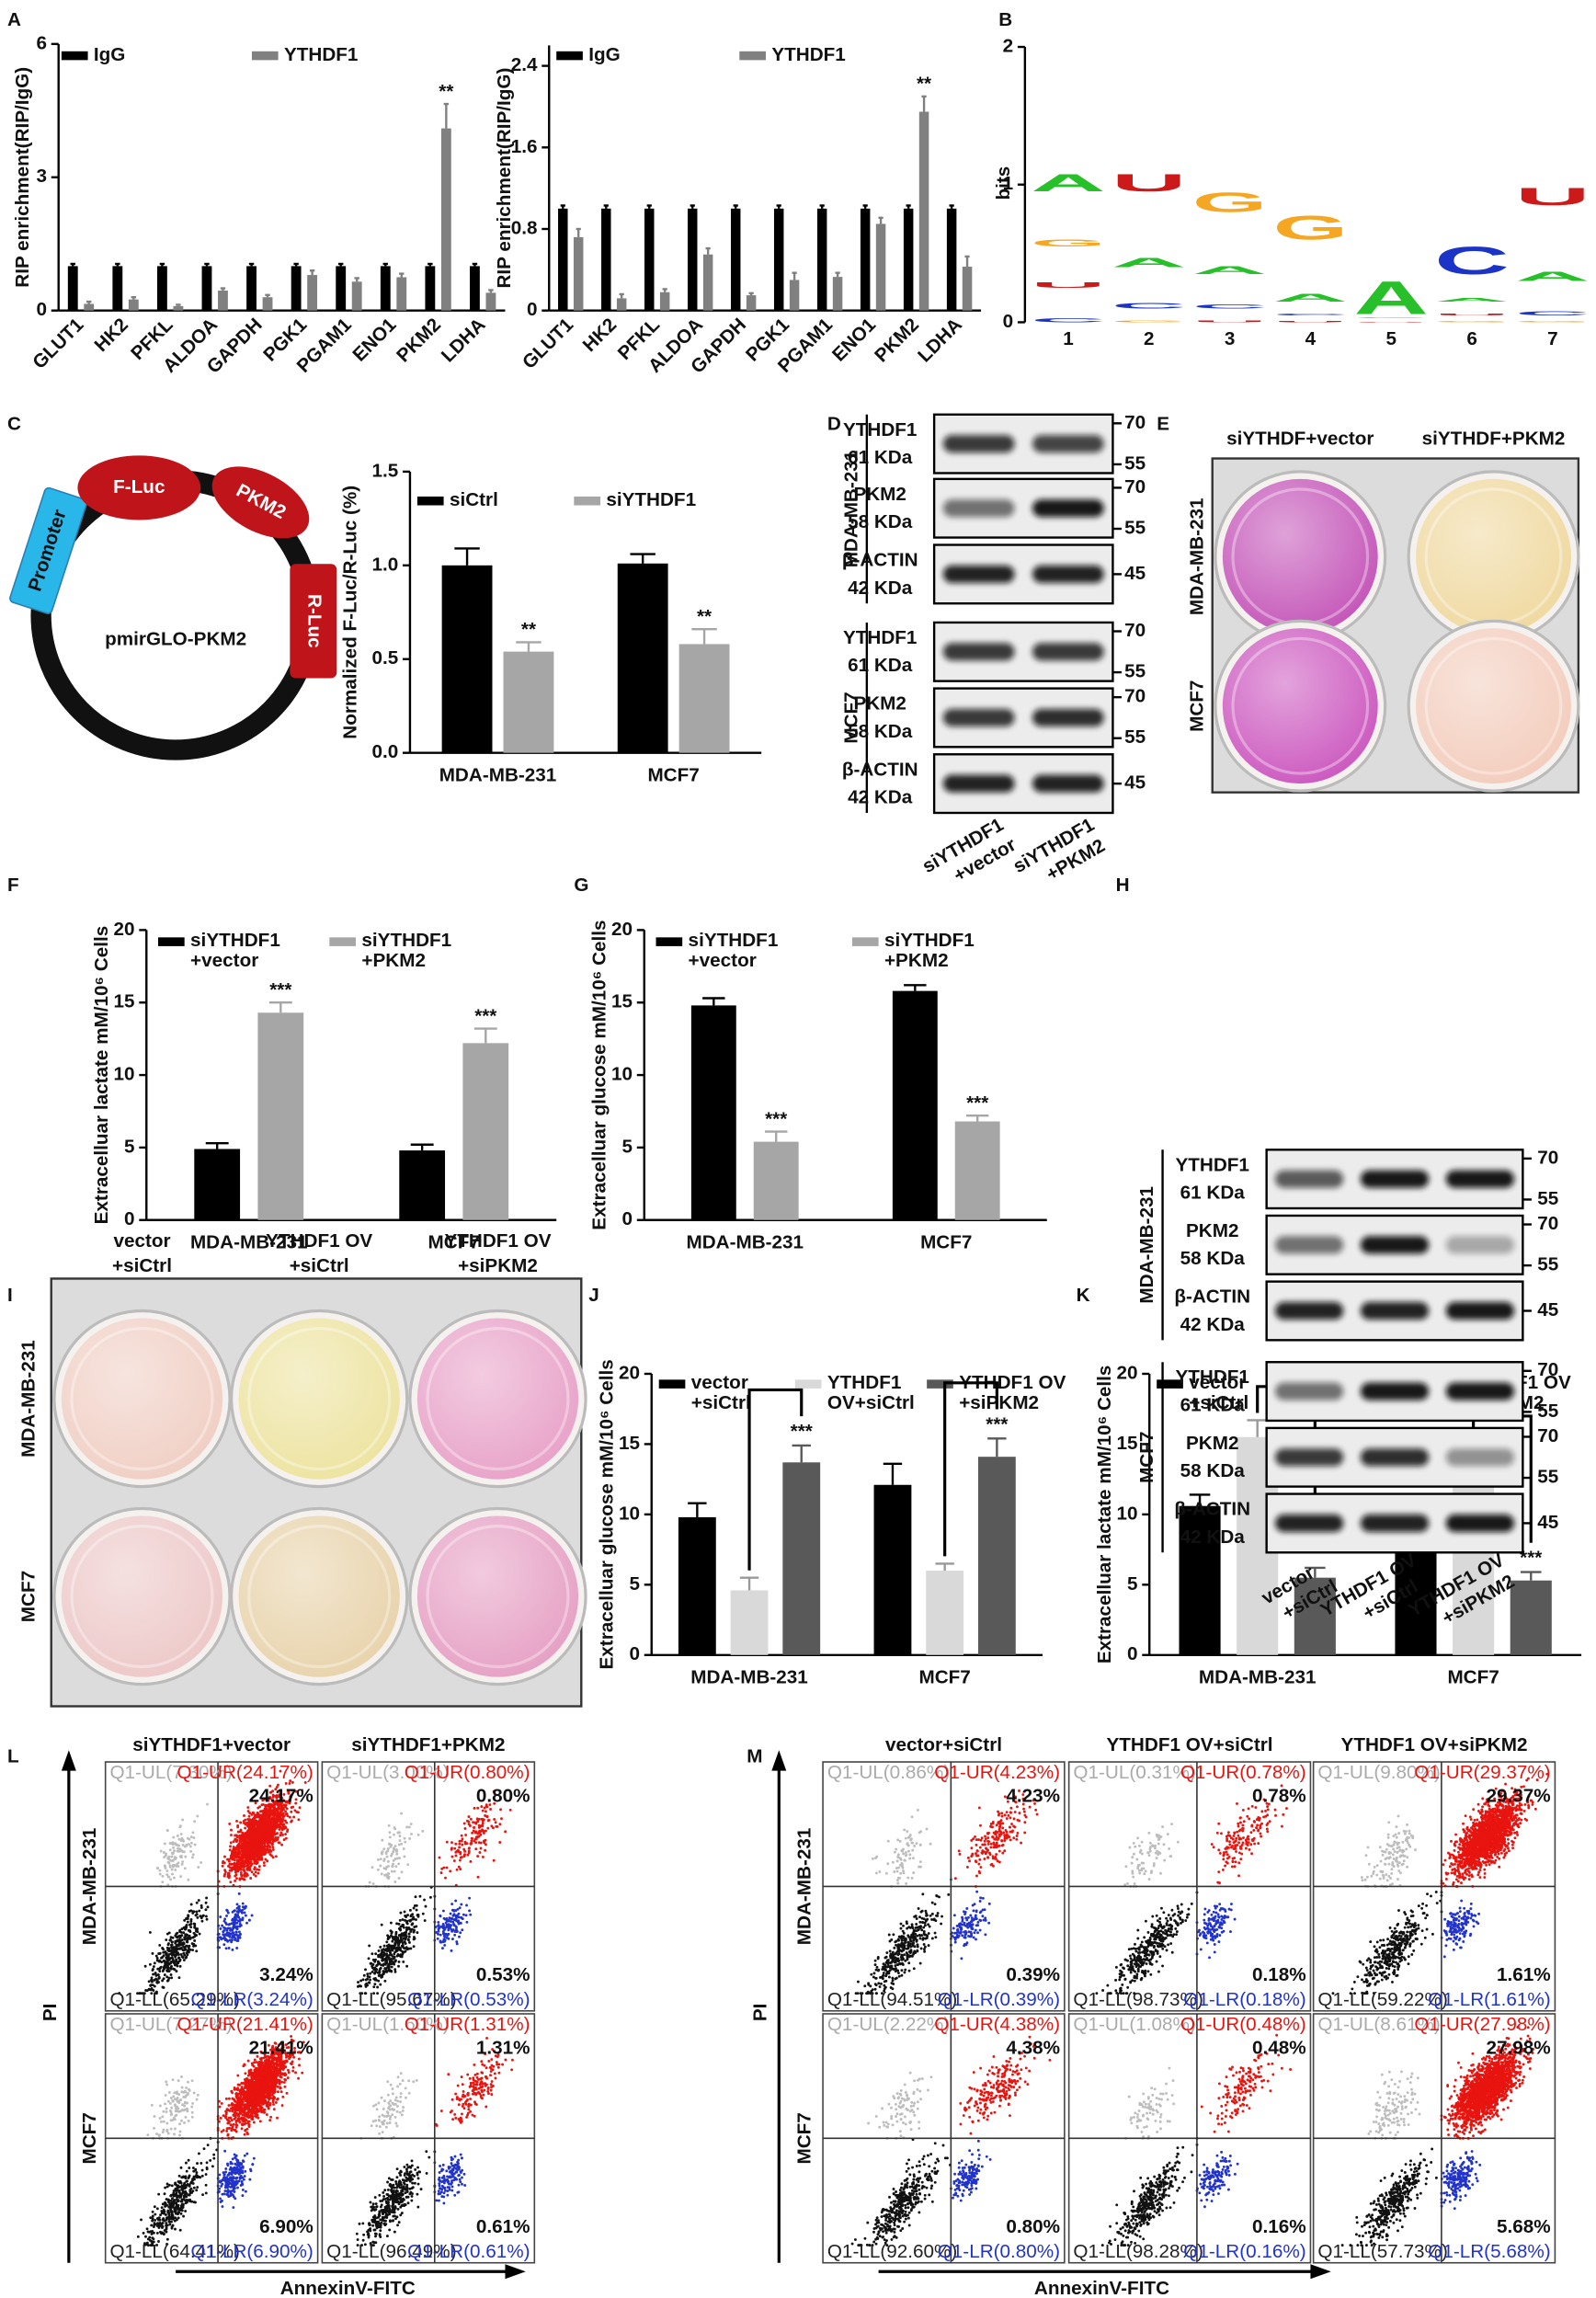  What do you see at coordinates (924, 84) in the screenshot?
I see `significance: **` at bounding box center [924, 84].